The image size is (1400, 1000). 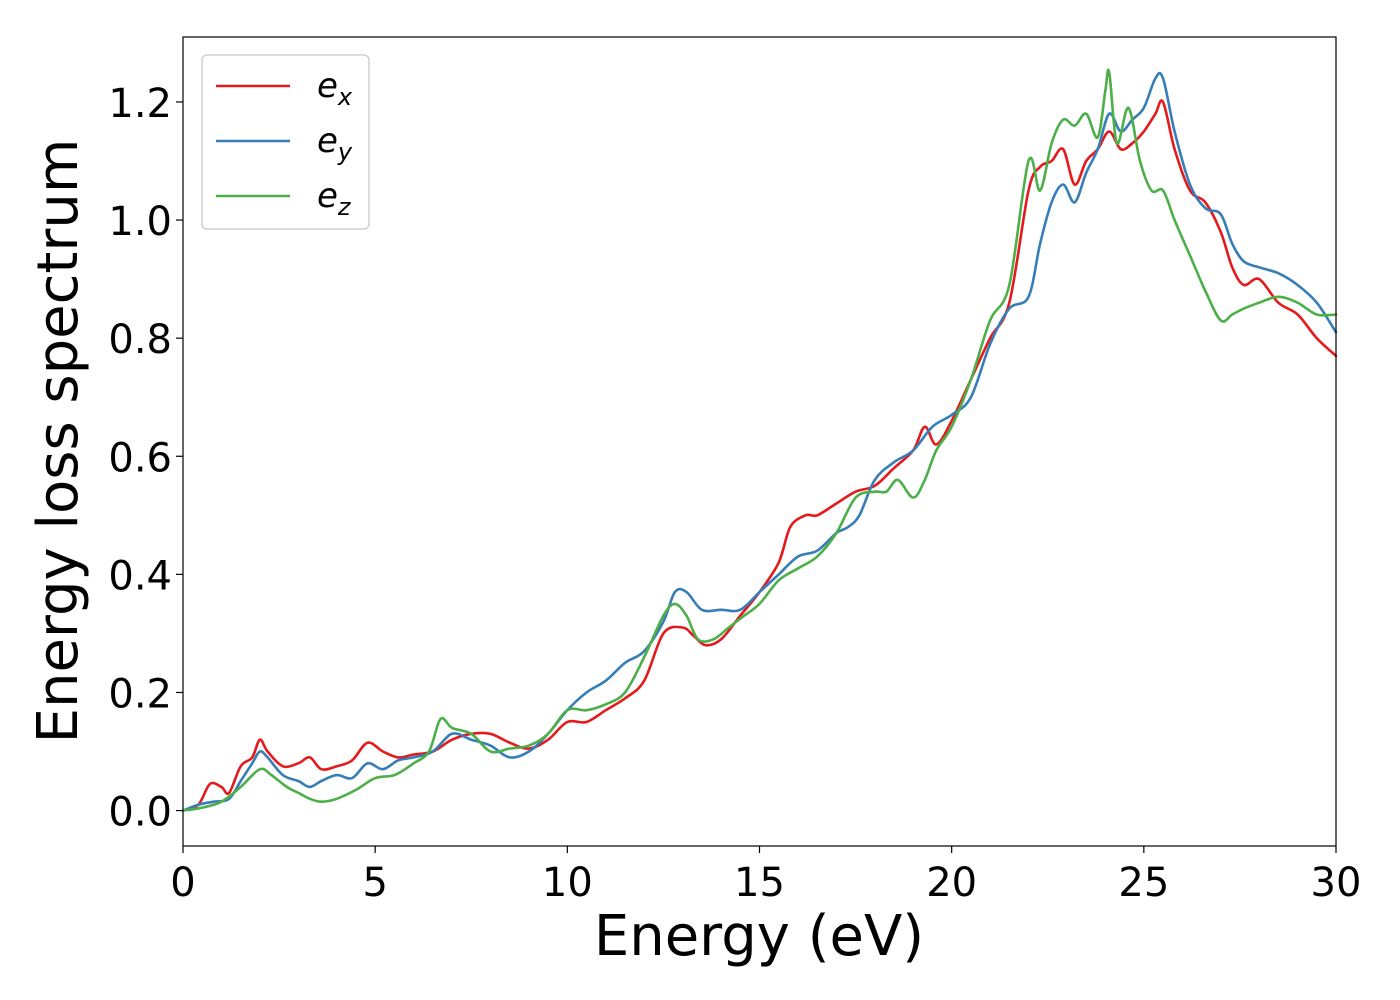 I want to click on x-tick-label: 10, so click(x=567, y=883).